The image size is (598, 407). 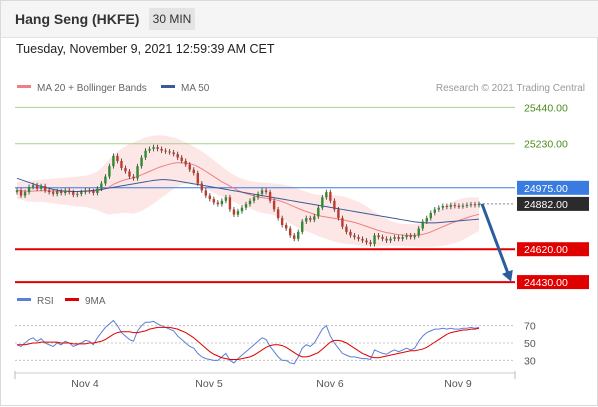 What do you see at coordinates (172, 19) in the screenshot?
I see `timeframe-badge: 30 MIN` at bounding box center [172, 19].